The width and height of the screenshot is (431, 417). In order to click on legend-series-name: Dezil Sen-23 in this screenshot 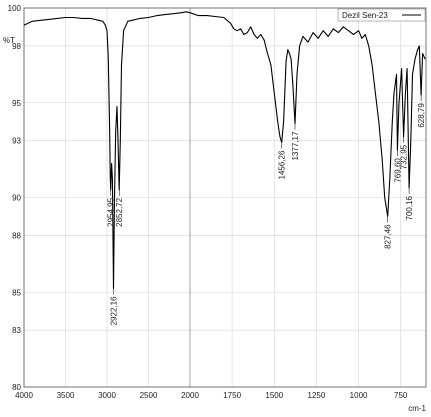, I will do `click(365, 15)`.